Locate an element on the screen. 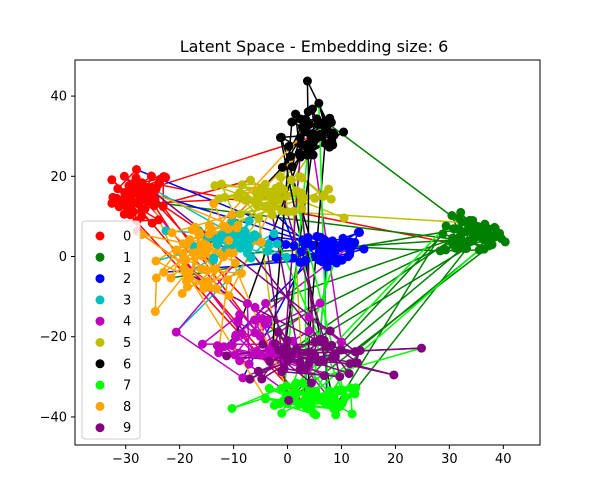  series-4-segment is located at coordinates (205, 297).